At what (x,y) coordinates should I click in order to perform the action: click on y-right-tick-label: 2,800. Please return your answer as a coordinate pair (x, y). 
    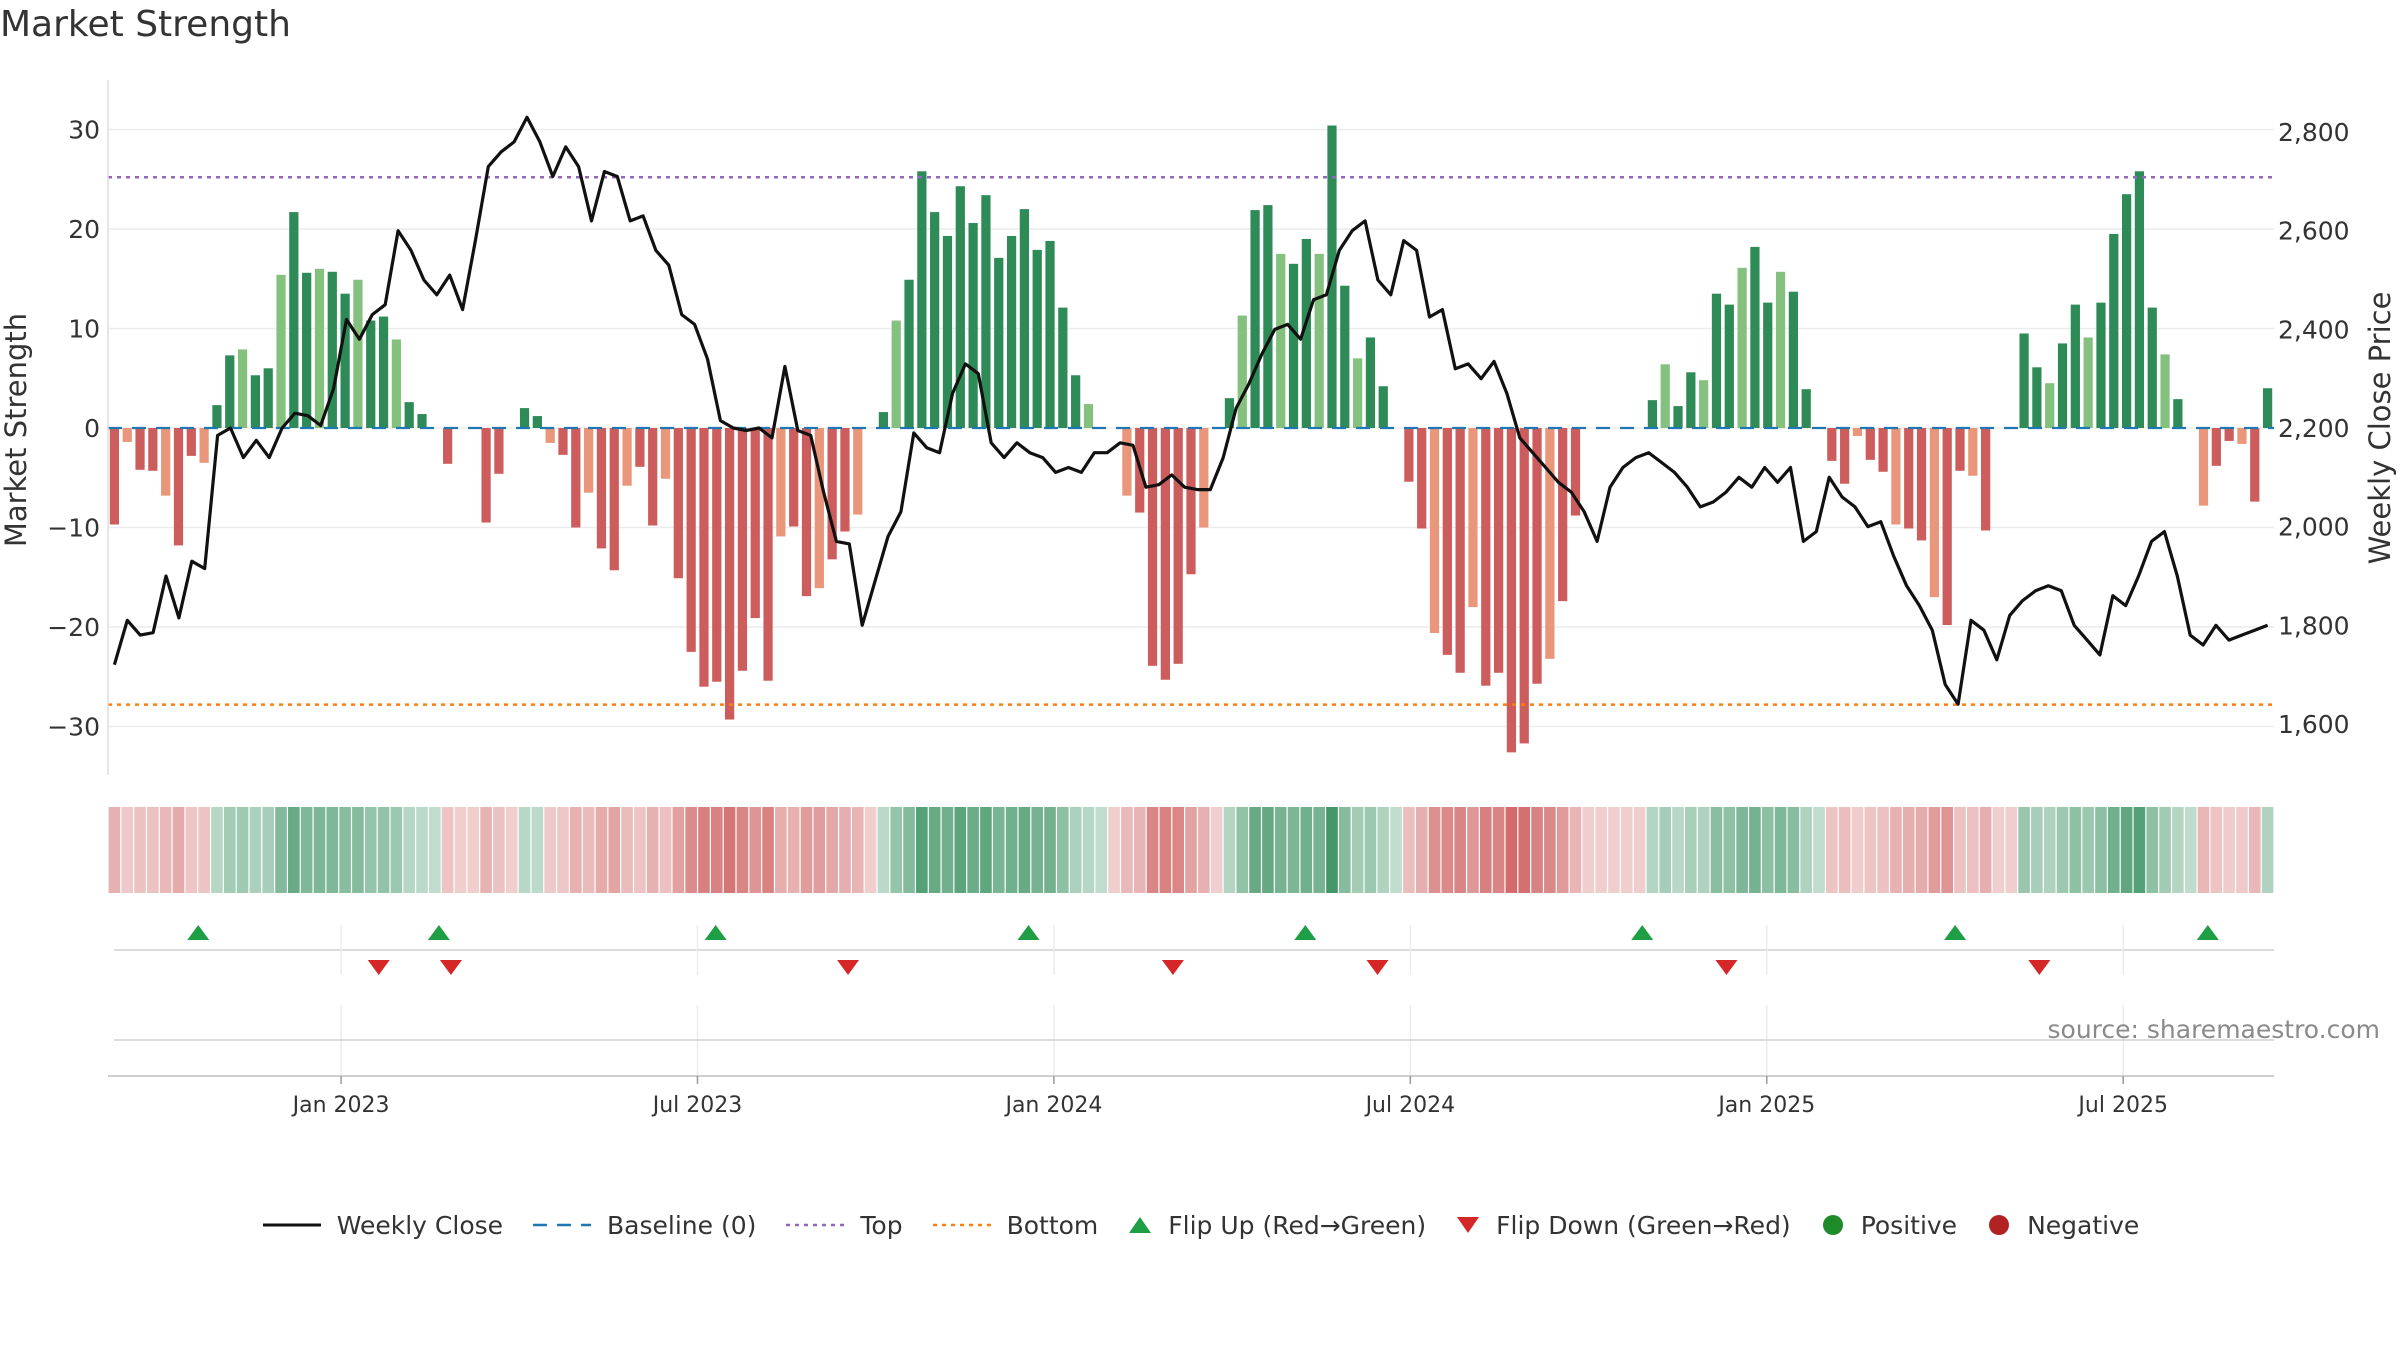
    Looking at the image, I should click on (2314, 132).